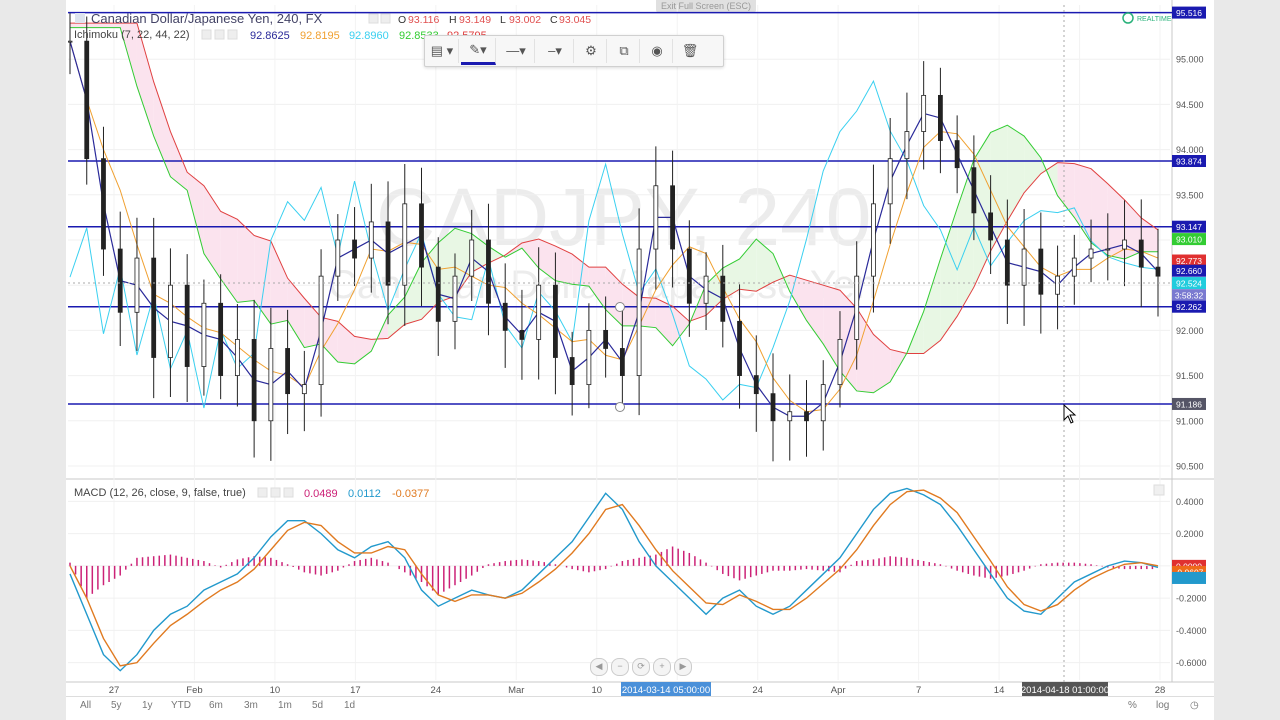  Describe the element at coordinates (554, 20) in the screenshot. I see `ohlc-c-label: C` at that location.